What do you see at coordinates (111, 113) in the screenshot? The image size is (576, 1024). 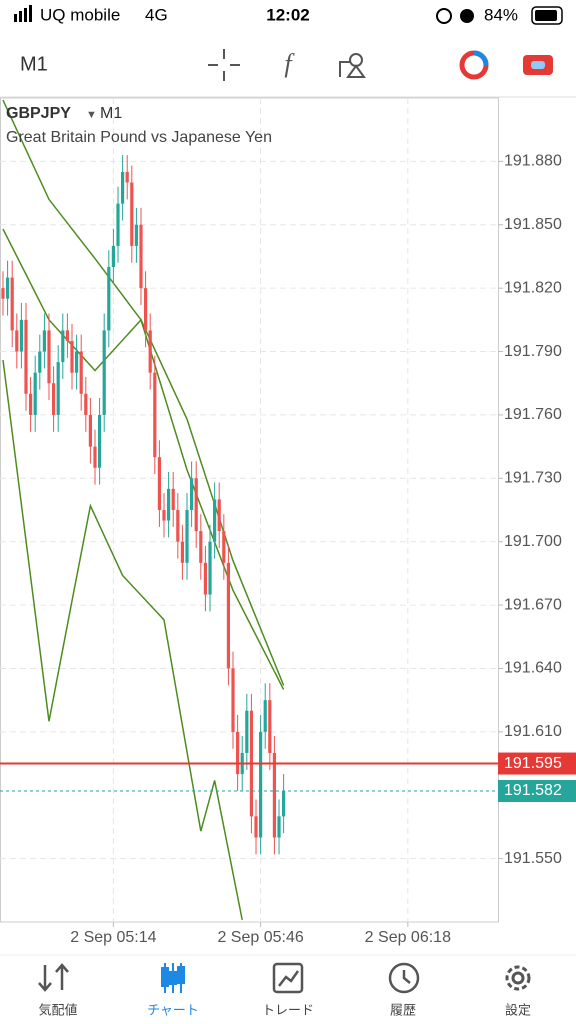 I see `chart-timeframe: M1` at bounding box center [111, 113].